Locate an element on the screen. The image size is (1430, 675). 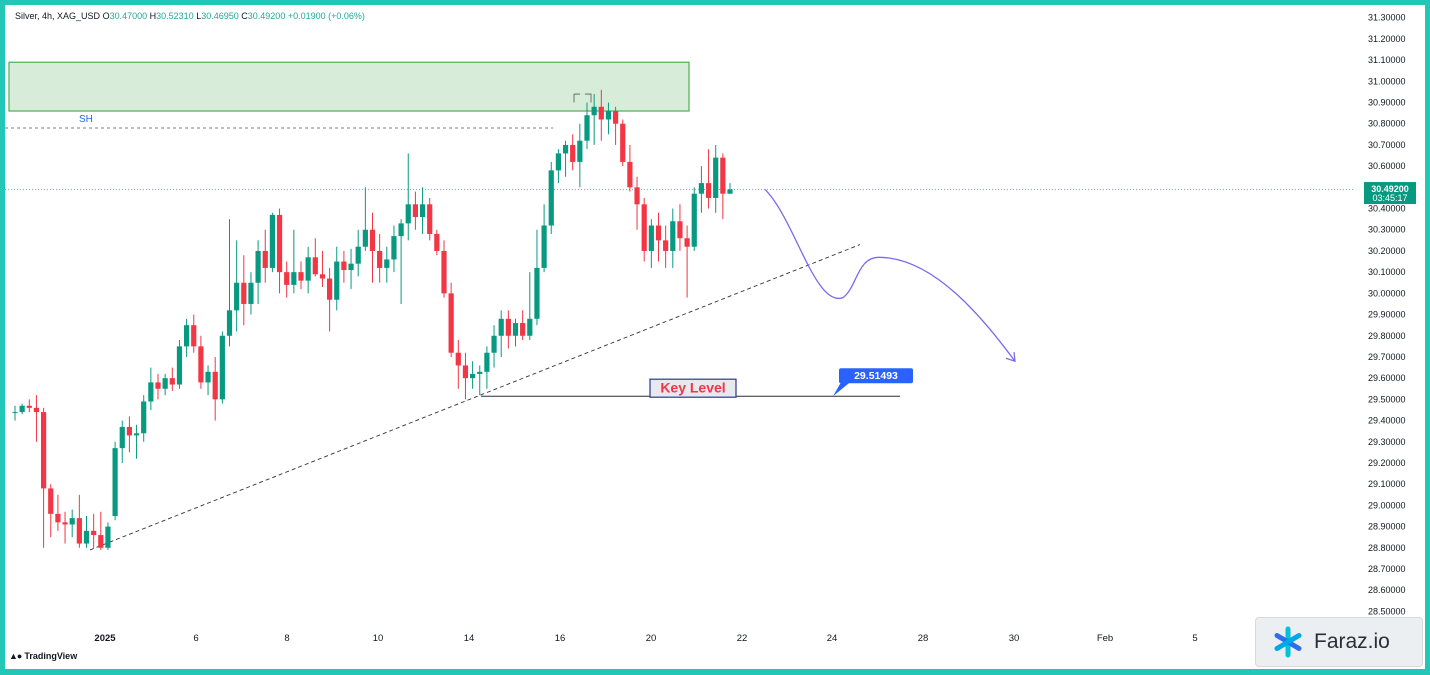
x-tick-label: 16 is located at coordinates (560, 638).